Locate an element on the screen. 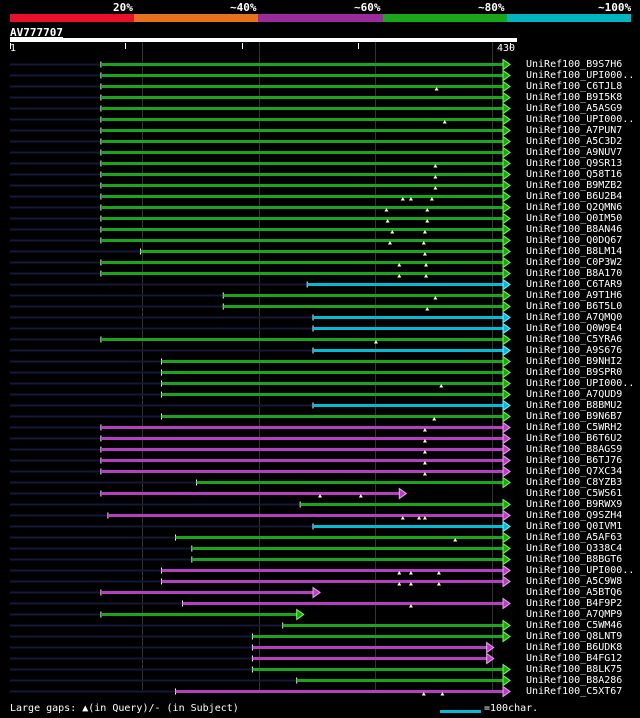 This screenshot has width=640, height=718. hit-label: UniRef100_Q0DQ67 is located at coordinates (574, 240).